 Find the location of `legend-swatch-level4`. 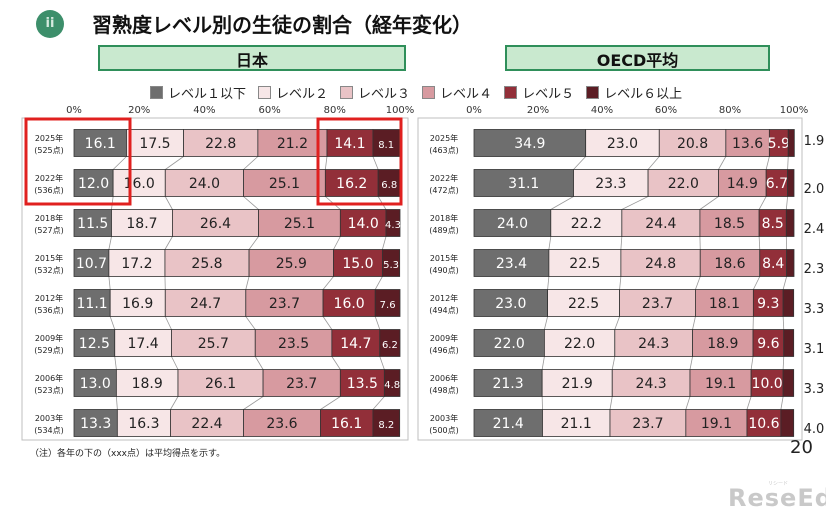

legend-swatch-level4 is located at coordinates (429, 92).